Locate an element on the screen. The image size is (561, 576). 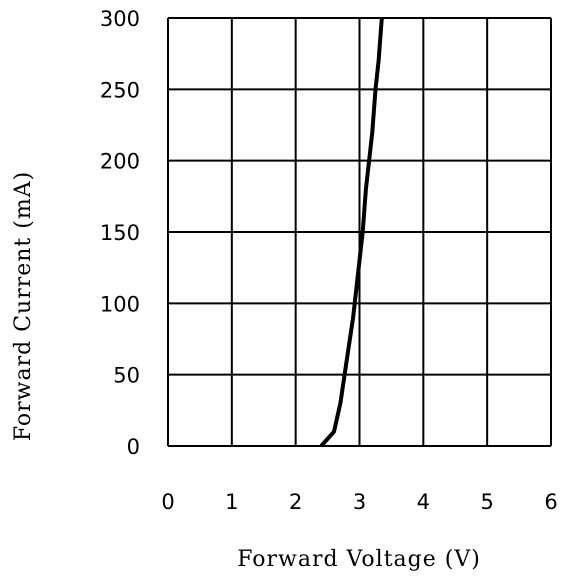
x-tick-label: 5 is located at coordinates (486, 502).